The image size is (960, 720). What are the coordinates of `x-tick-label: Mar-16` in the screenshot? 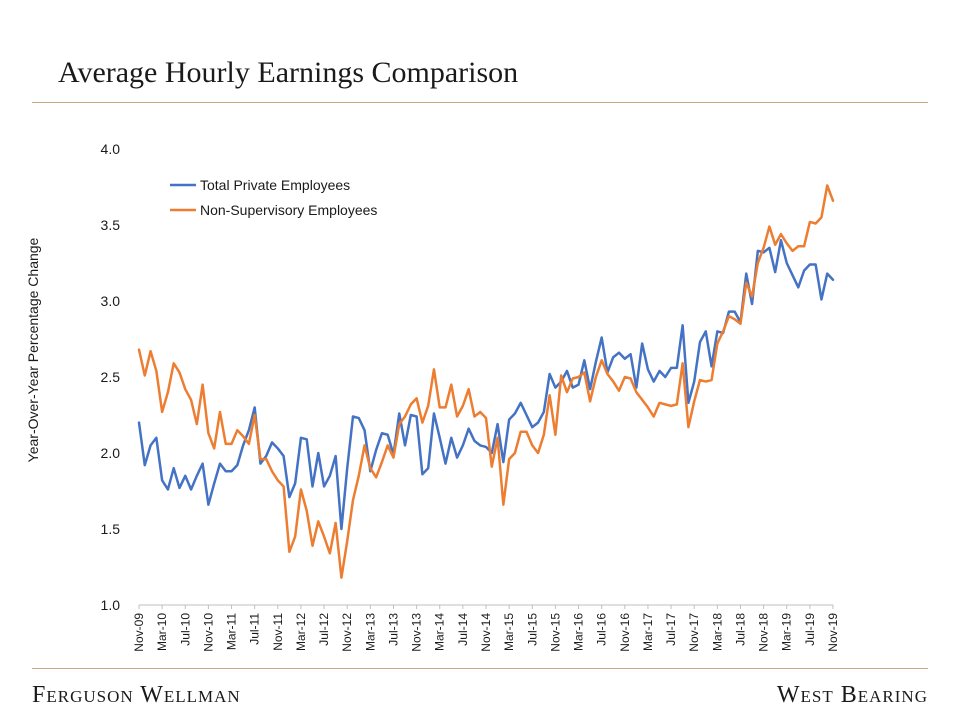 It's located at (579, 632).